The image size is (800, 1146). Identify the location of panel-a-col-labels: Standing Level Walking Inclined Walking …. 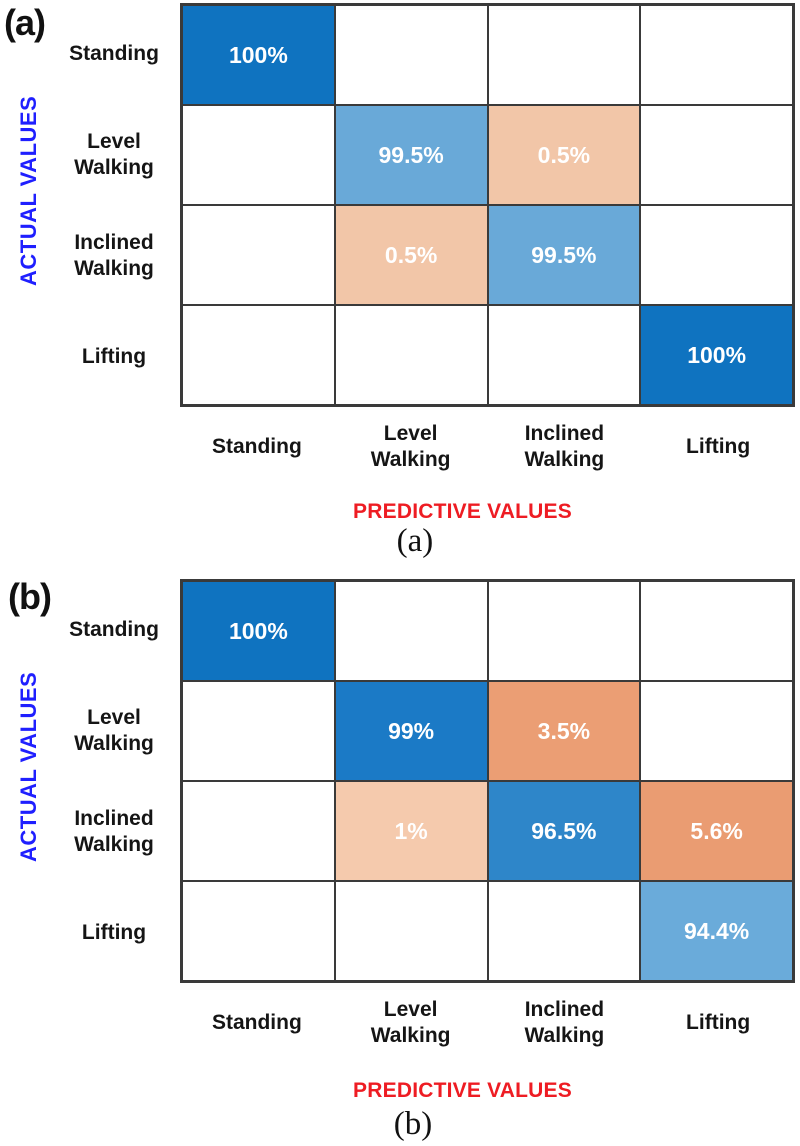
(487, 447).